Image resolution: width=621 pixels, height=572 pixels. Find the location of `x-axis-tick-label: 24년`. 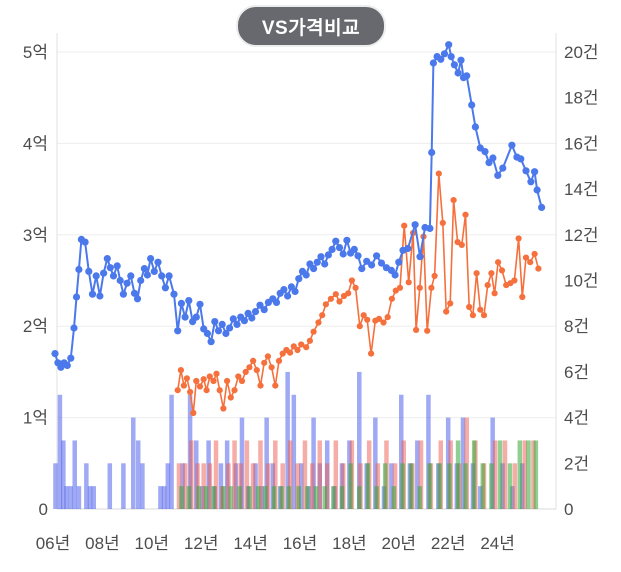

x-axis-tick-label: 24년 is located at coordinates (497, 543).